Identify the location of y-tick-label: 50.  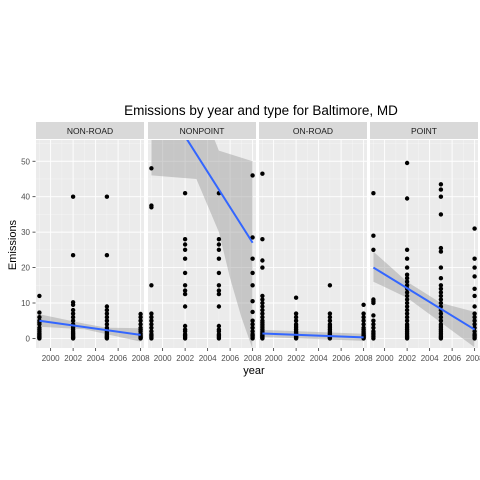
(25, 161).